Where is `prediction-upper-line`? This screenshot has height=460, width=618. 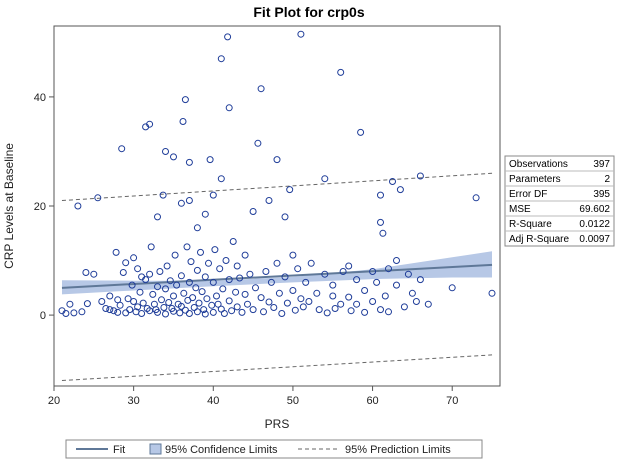
prediction-upper-line is located at coordinates (277, 187).